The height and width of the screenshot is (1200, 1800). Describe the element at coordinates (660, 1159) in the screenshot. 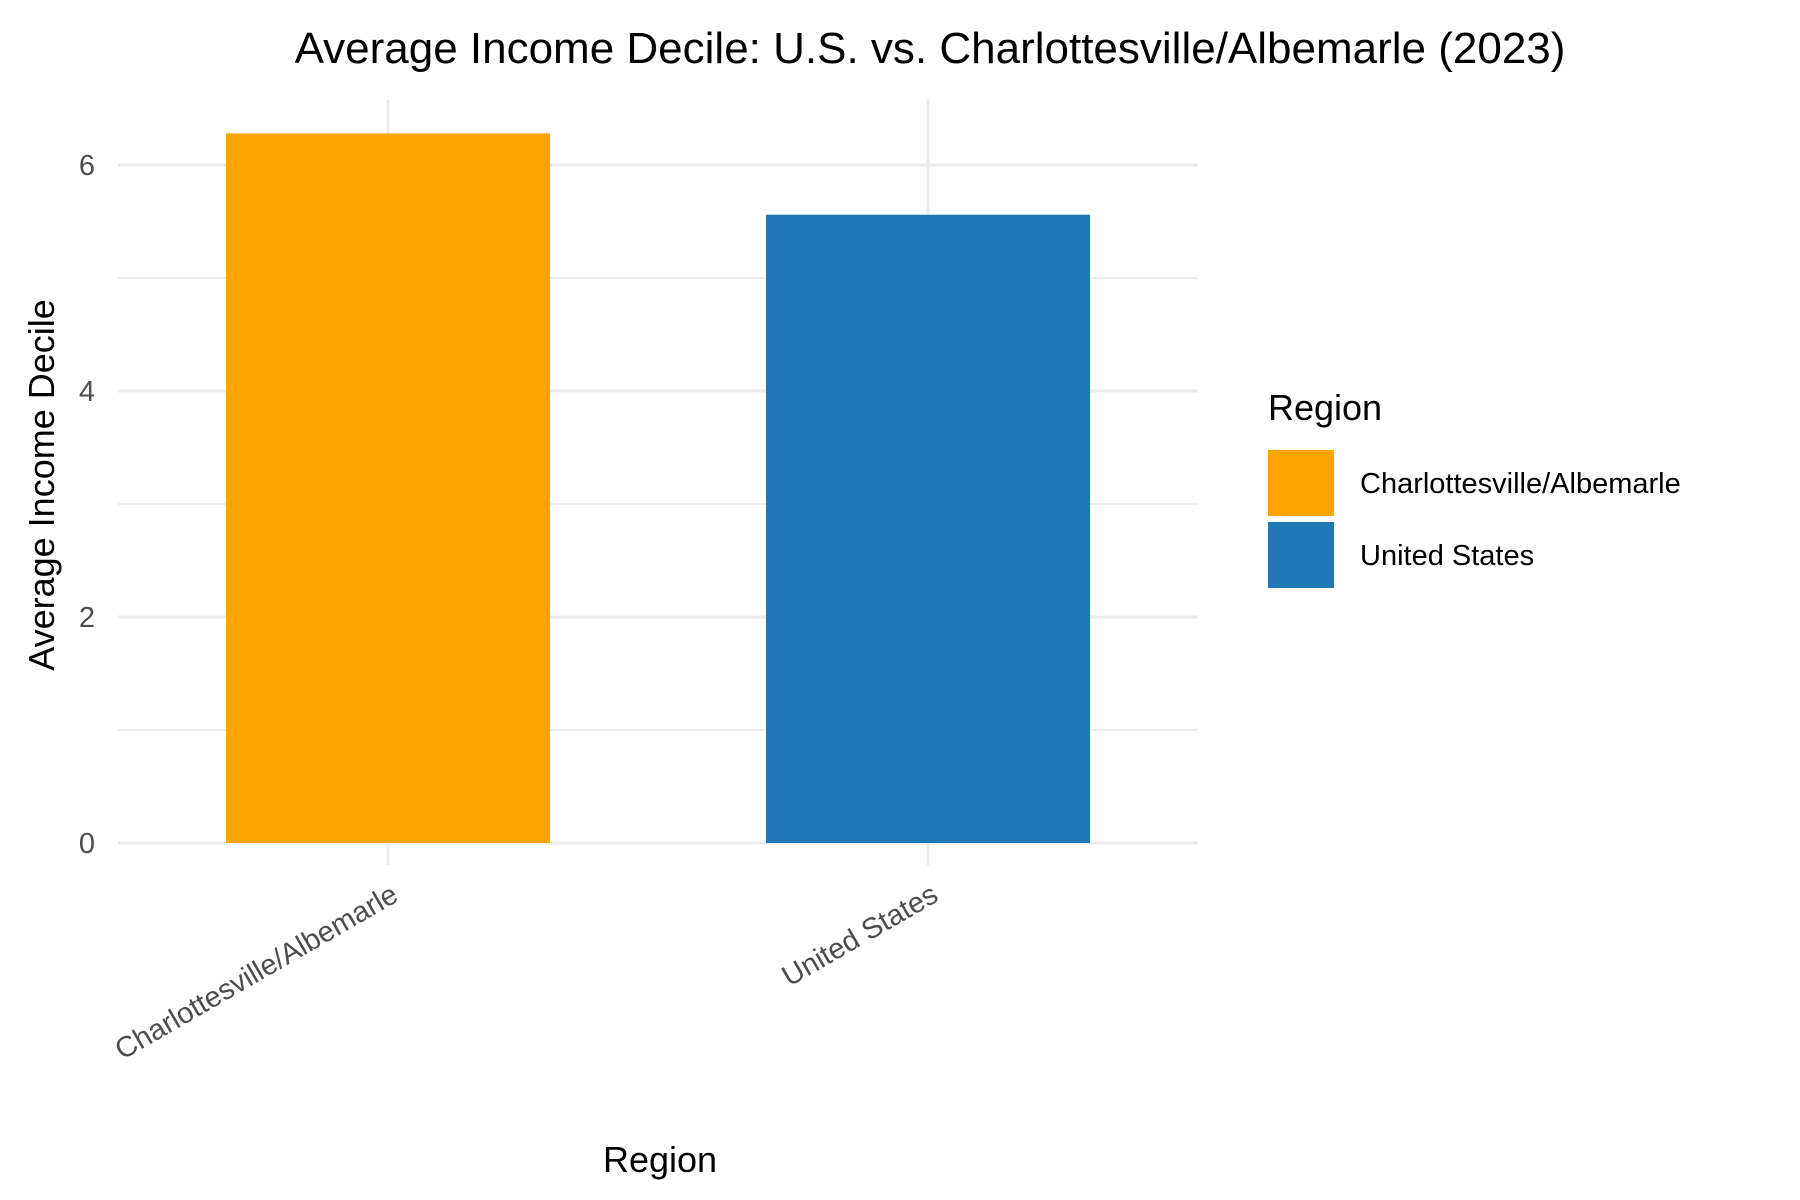

I see `x-axis-title: Region` at that location.